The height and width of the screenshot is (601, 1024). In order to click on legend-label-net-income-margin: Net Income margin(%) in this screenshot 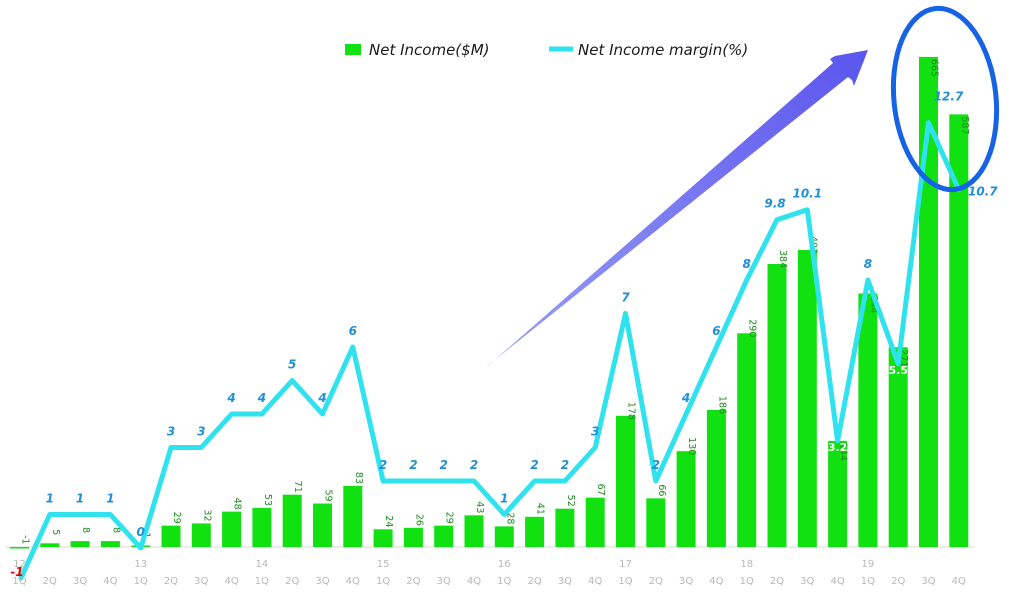, I will do `click(663, 50)`.